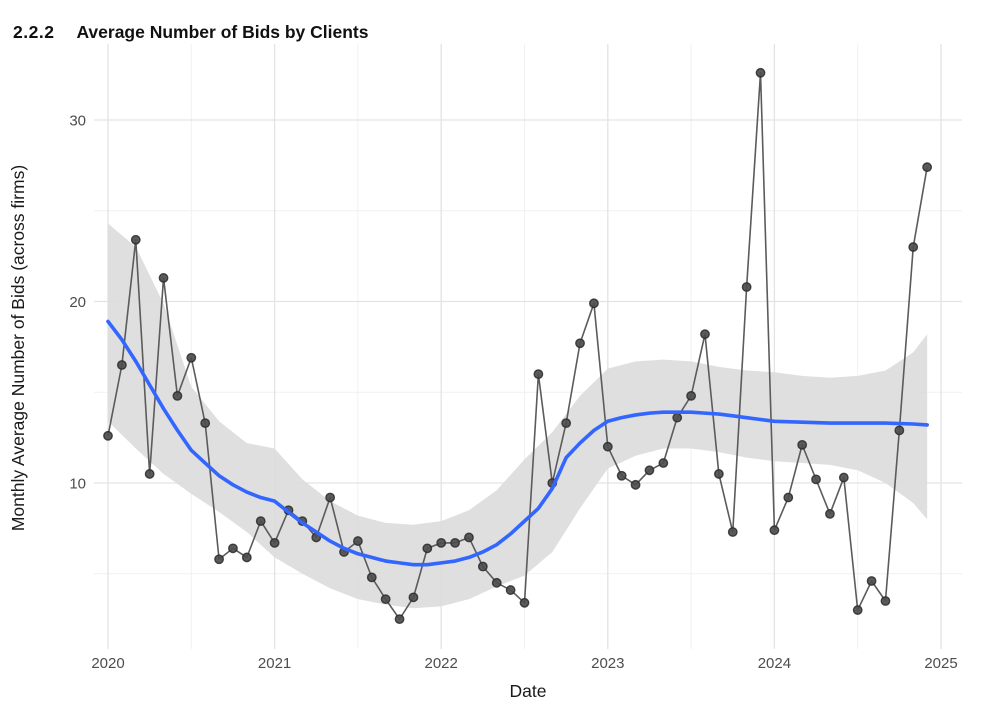 Image resolution: width=984 pixels, height=708 pixels. I want to click on y-tick-label: 10, so click(77, 484).